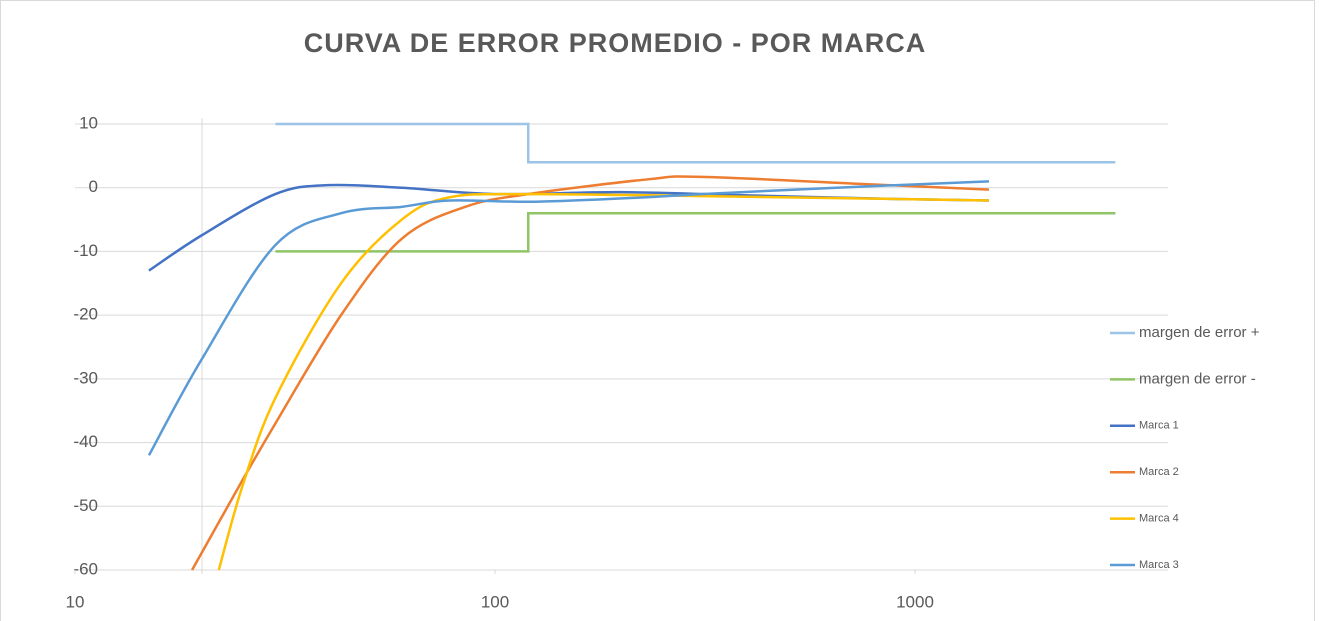 Image resolution: width=1319 pixels, height=621 pixels. I want to click on y-tick-label: -60, so click(85, 568).